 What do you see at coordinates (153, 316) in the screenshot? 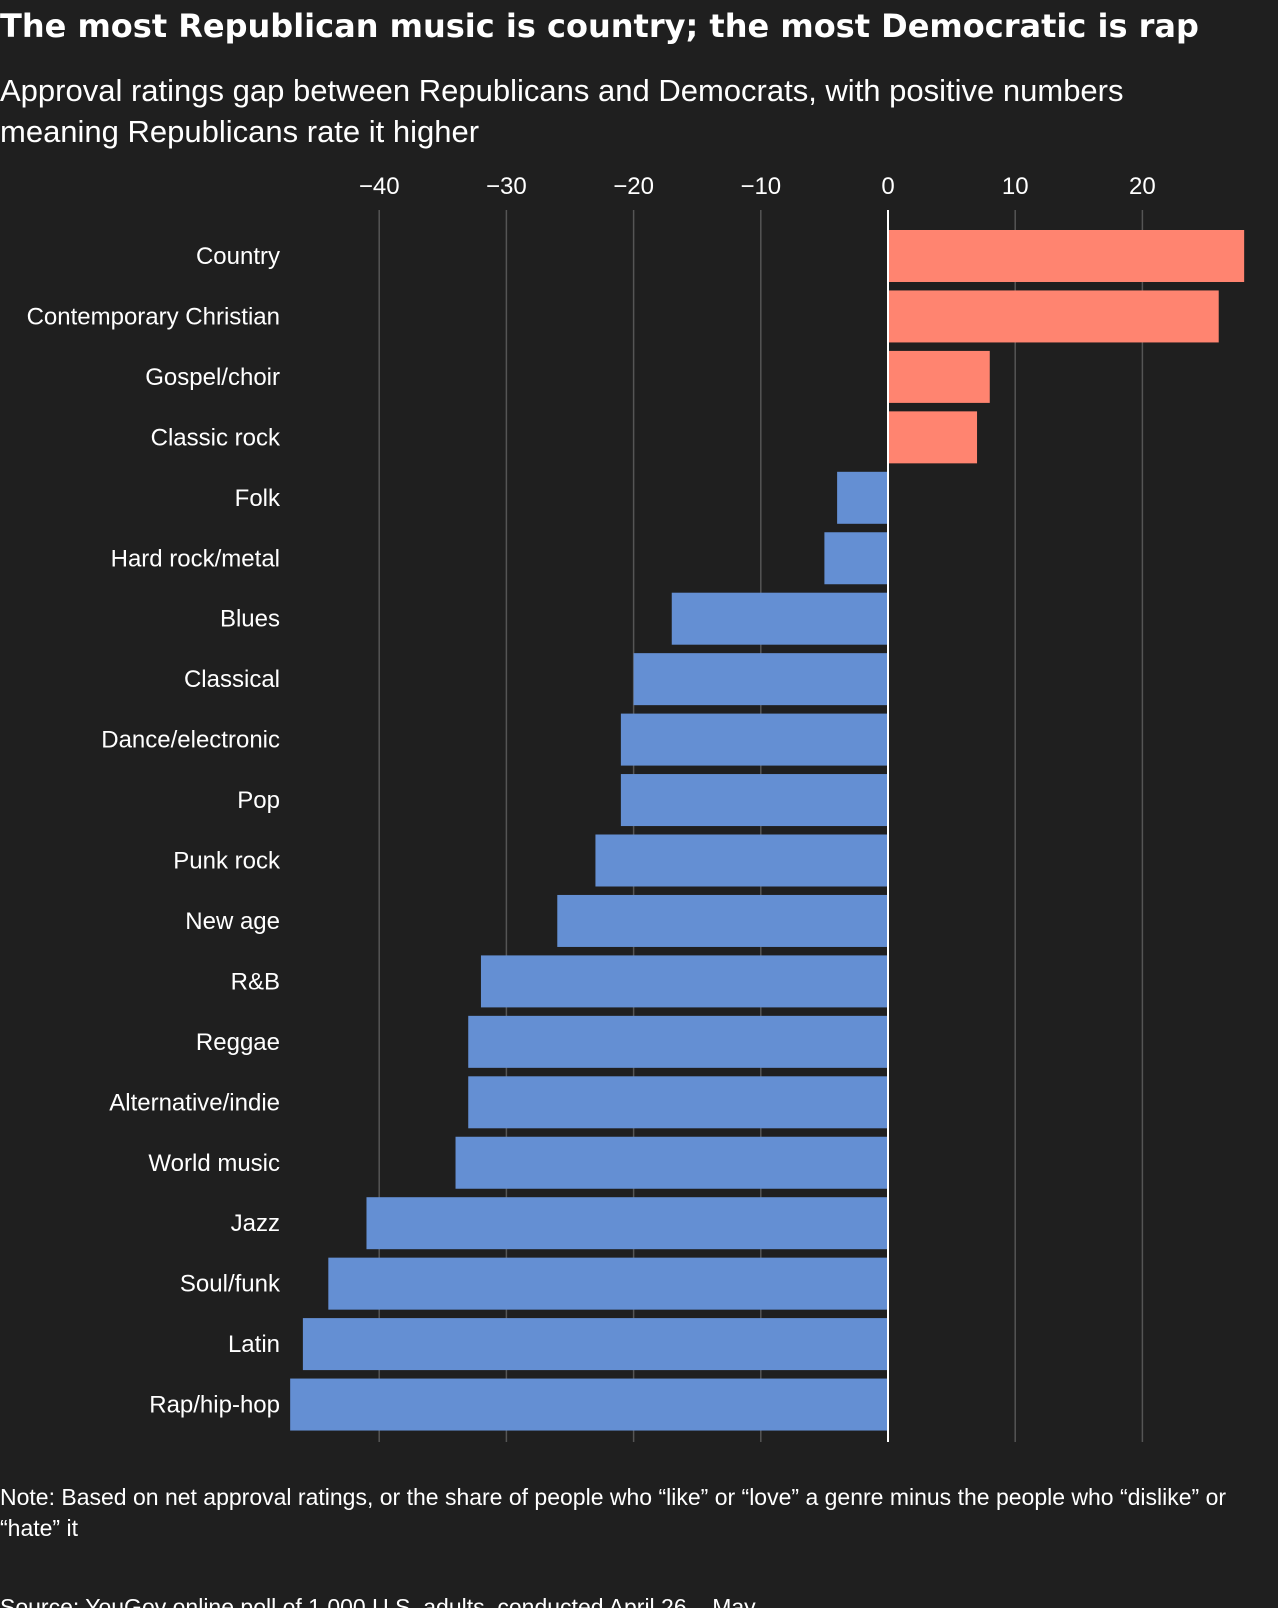
I see `category-label: Contemporary Christian` at bounding box center [153, 316].